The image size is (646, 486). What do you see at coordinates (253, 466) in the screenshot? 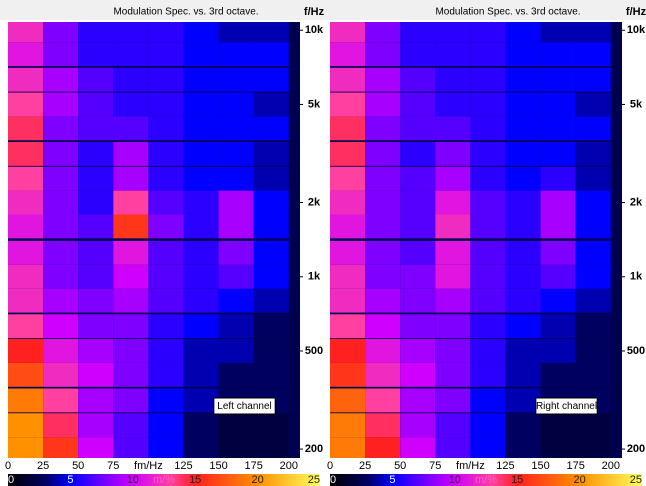
I see `x-tick-label: 175` at bounding box center [253, 466].